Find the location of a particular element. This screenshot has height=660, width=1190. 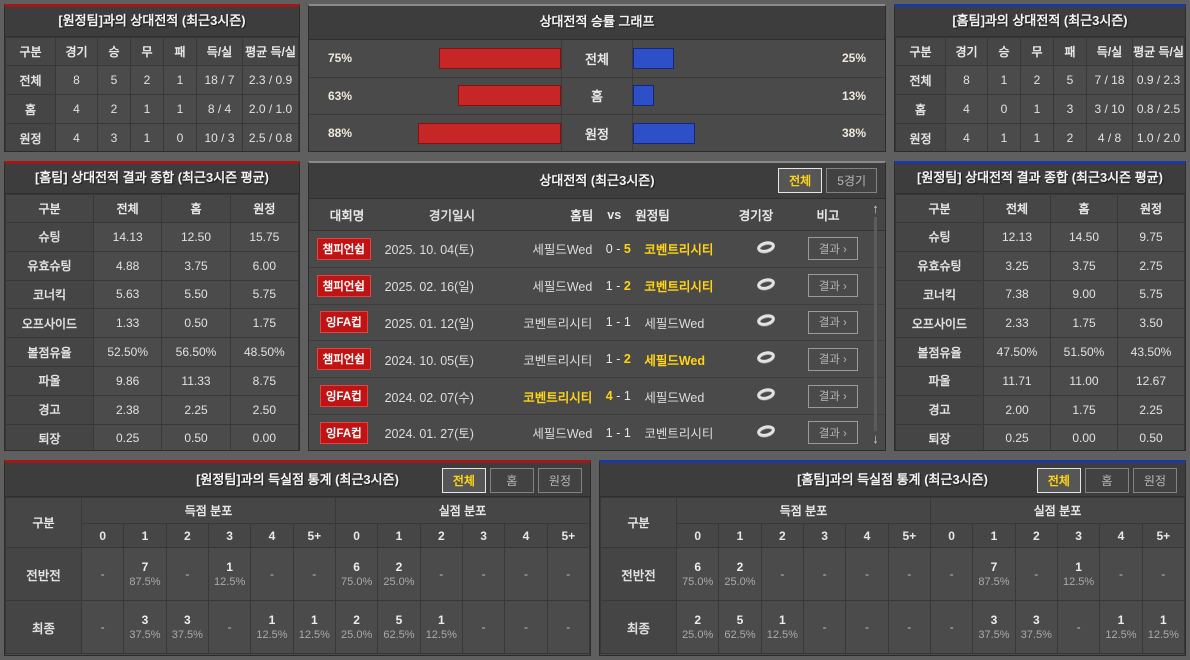

scroll-down-icon: ↓ is located at coordinates (875, 438).